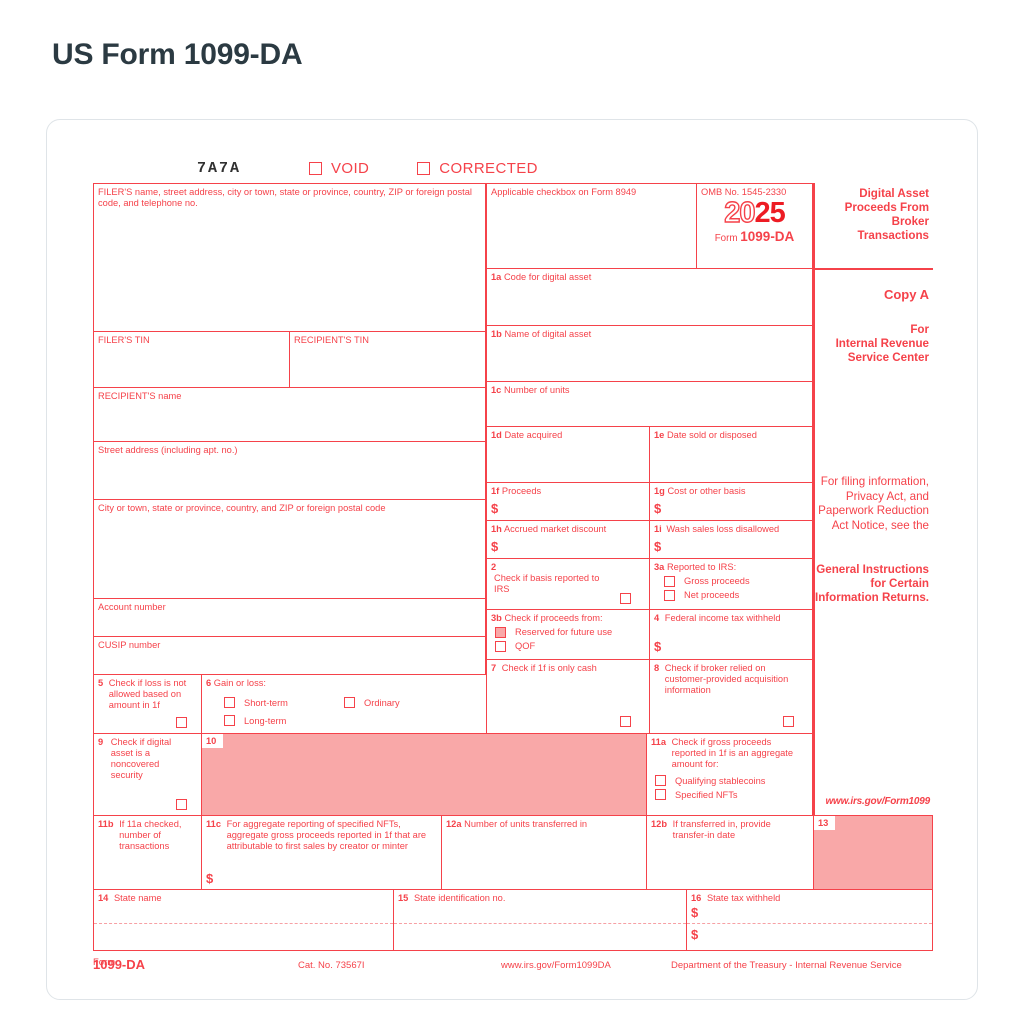 Image resolution: width=1024 pixels, height=1019 pixels. I want to click on recipient-street-label: Street address (including apt. no.), so click(168, 449).